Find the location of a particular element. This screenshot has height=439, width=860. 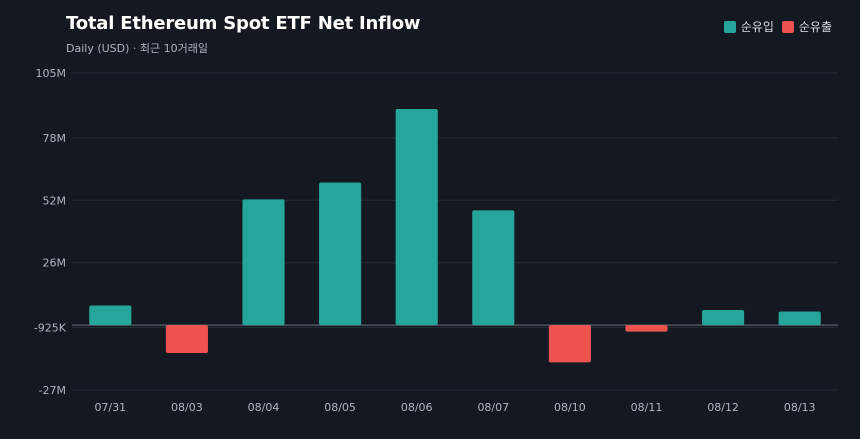

x-tick-label: 08/03 is located at coordinates (187, 407).